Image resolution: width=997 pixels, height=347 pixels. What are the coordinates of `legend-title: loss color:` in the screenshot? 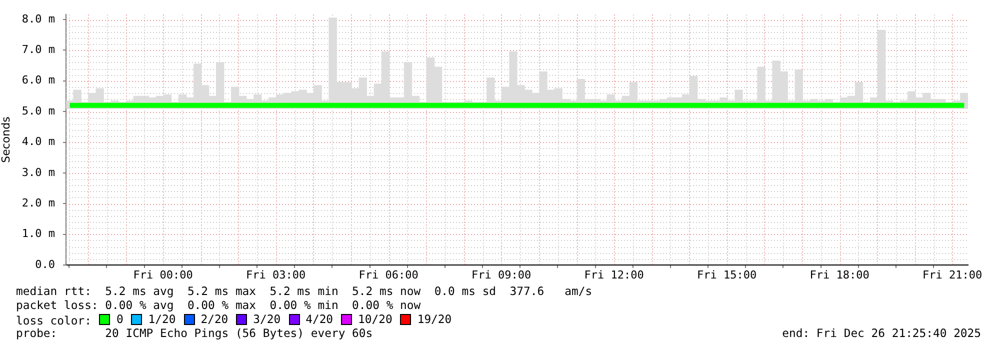 It's located at (54, 321).